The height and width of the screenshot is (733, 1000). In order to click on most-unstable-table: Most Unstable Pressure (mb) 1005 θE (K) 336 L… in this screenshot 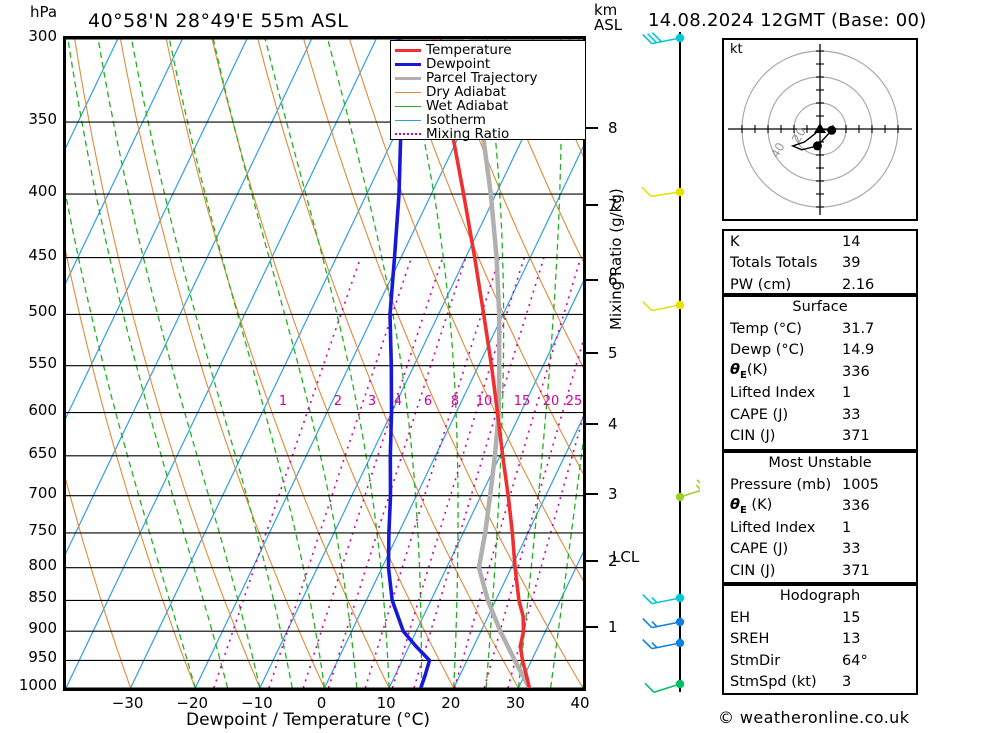, I will do `click(820, 517)`.